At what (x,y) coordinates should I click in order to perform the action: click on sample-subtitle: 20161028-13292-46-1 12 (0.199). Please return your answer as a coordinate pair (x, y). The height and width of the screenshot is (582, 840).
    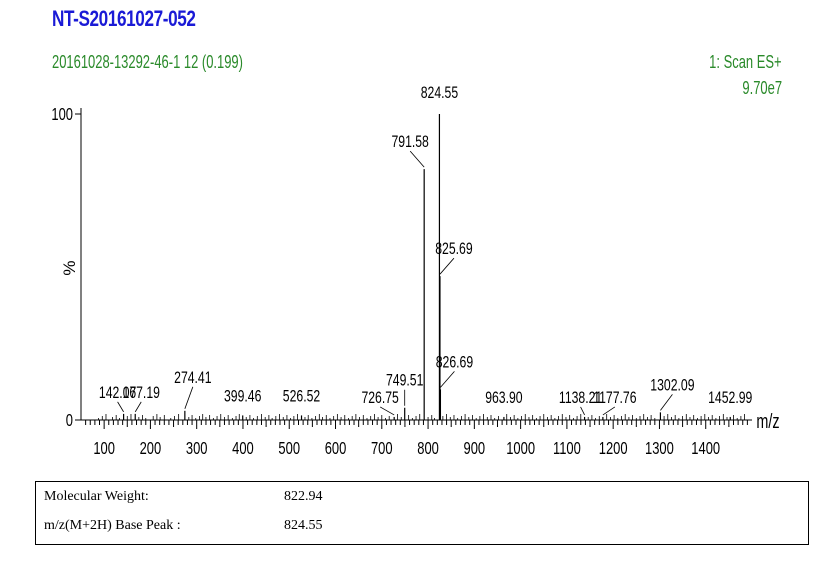
    Looking at the image, I should click on (147, 62).